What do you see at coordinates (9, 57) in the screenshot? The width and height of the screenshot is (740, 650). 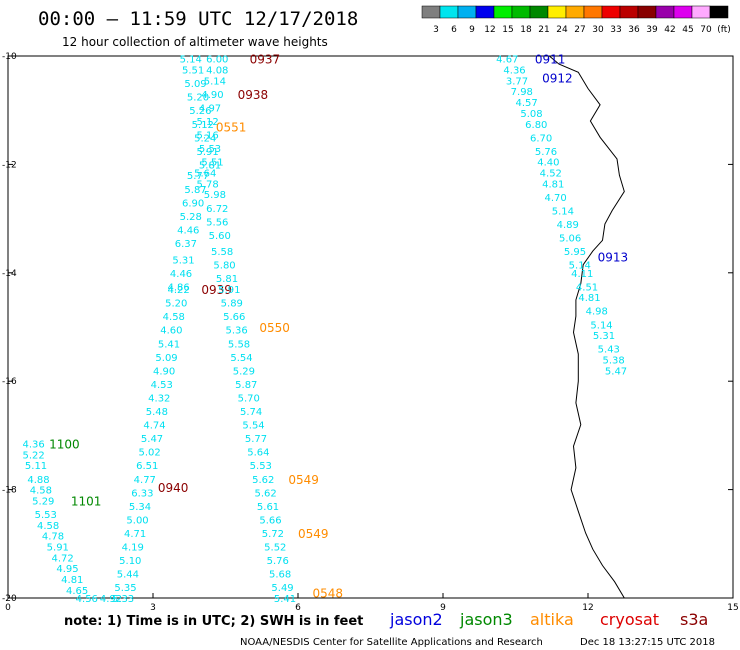 I see `y-tick-label: -10` at bounding box center [9, 57].